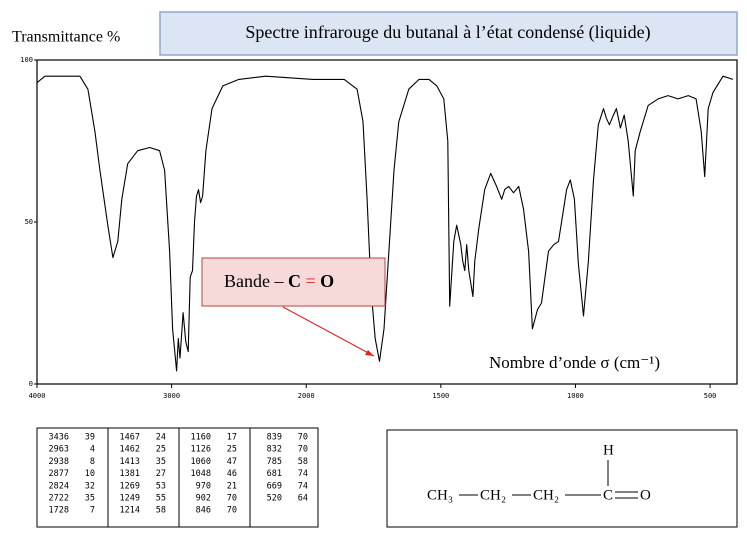 Image resolution: width=747 pixels, height=539 pixels. What do you see at coordinates (203, 499) in the screenshot?
I see `table-cell: 902` at bounding box center [203, 499].